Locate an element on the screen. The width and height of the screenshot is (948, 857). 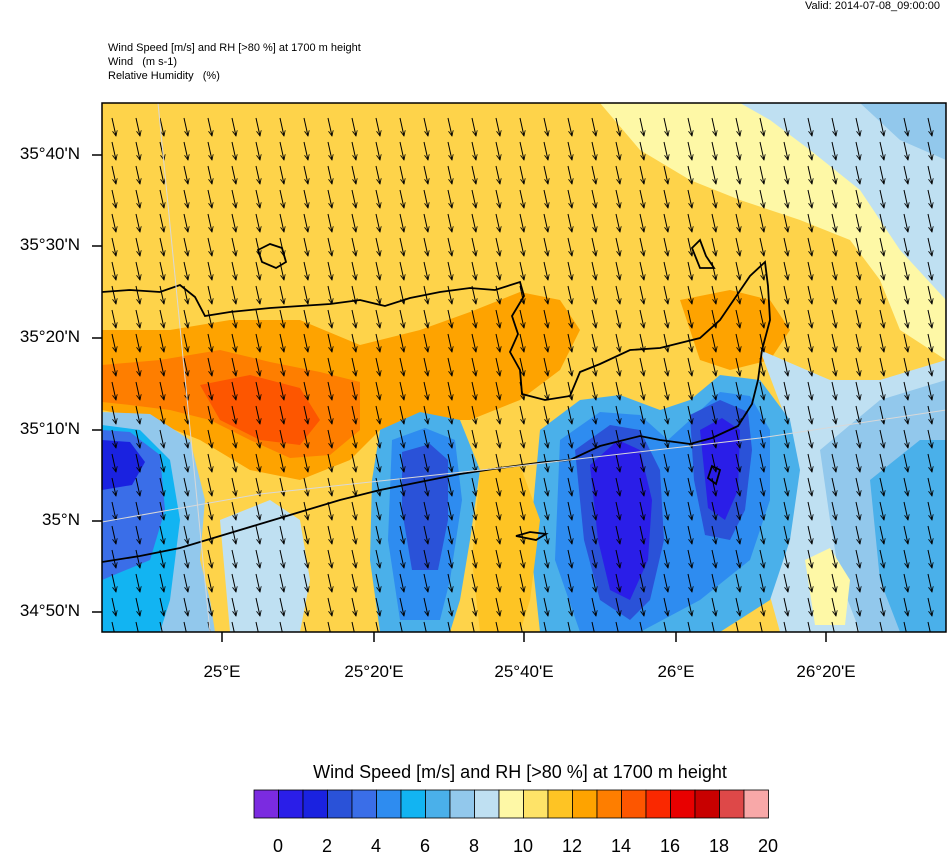
colorbar-label-0: 0 is located at coordinates (277, 846).